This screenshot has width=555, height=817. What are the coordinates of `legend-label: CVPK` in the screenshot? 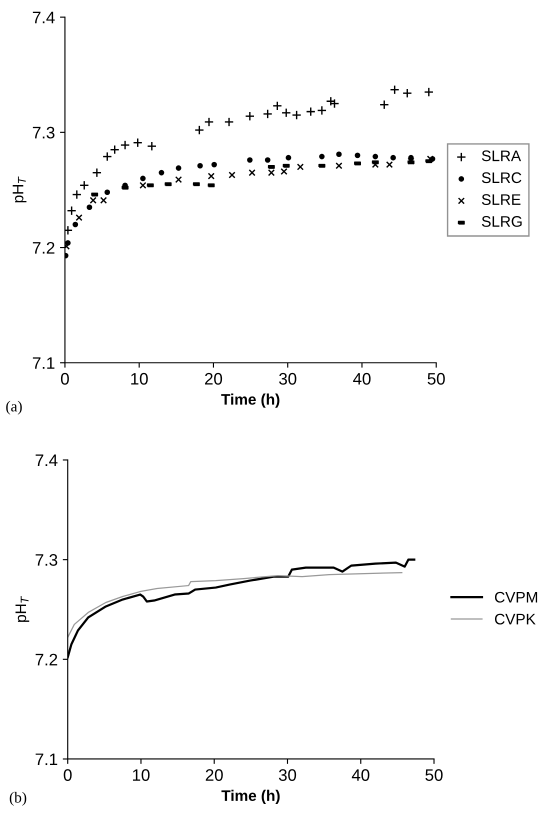 It's located at (515, 619).